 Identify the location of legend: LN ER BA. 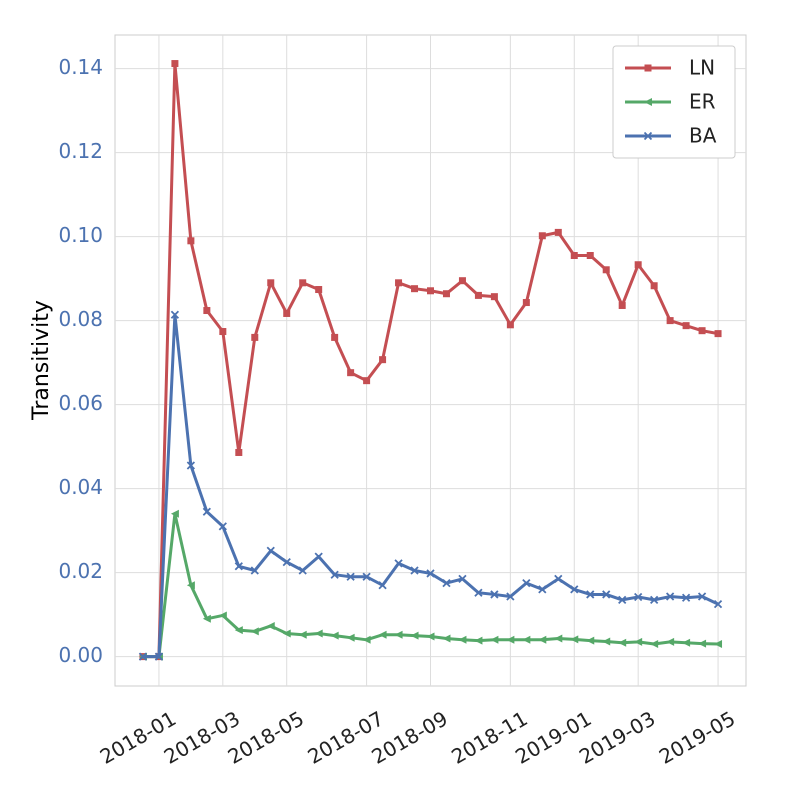
(674, 102).